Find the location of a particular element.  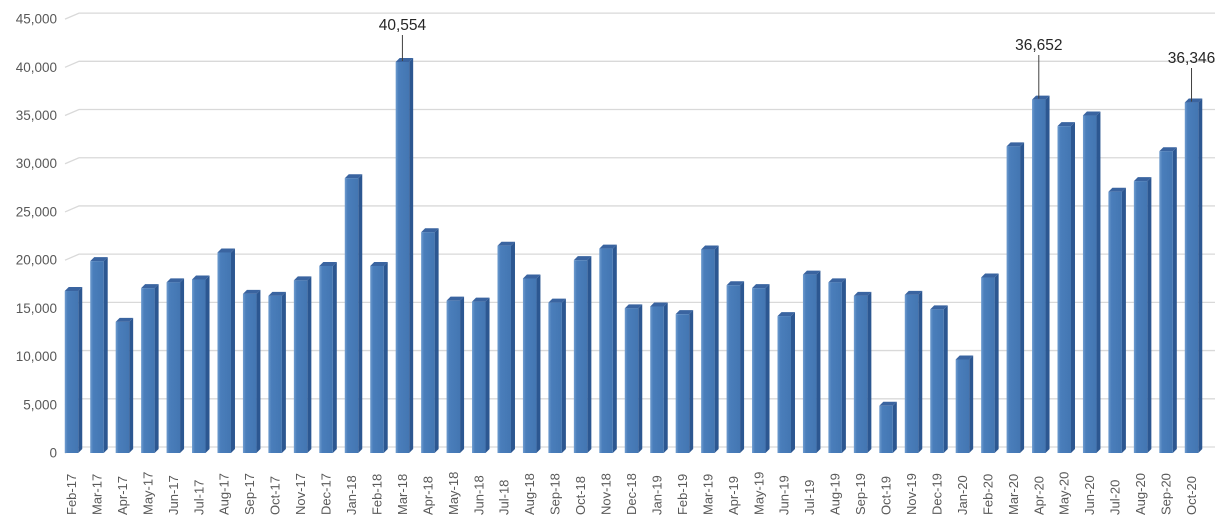

y-axis-tick-label: 0 is located at coordinates (53, 453).